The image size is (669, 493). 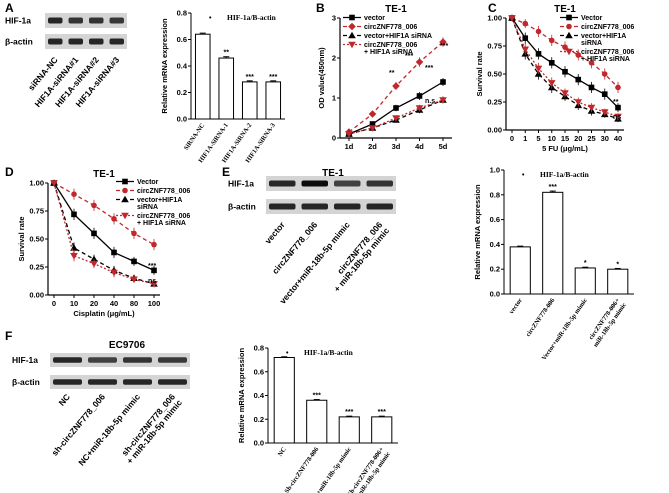 I want to click on x-tick-label: Sh-circZNF778-006+miR-18b-5p mimic, so click(x=369, y=469).